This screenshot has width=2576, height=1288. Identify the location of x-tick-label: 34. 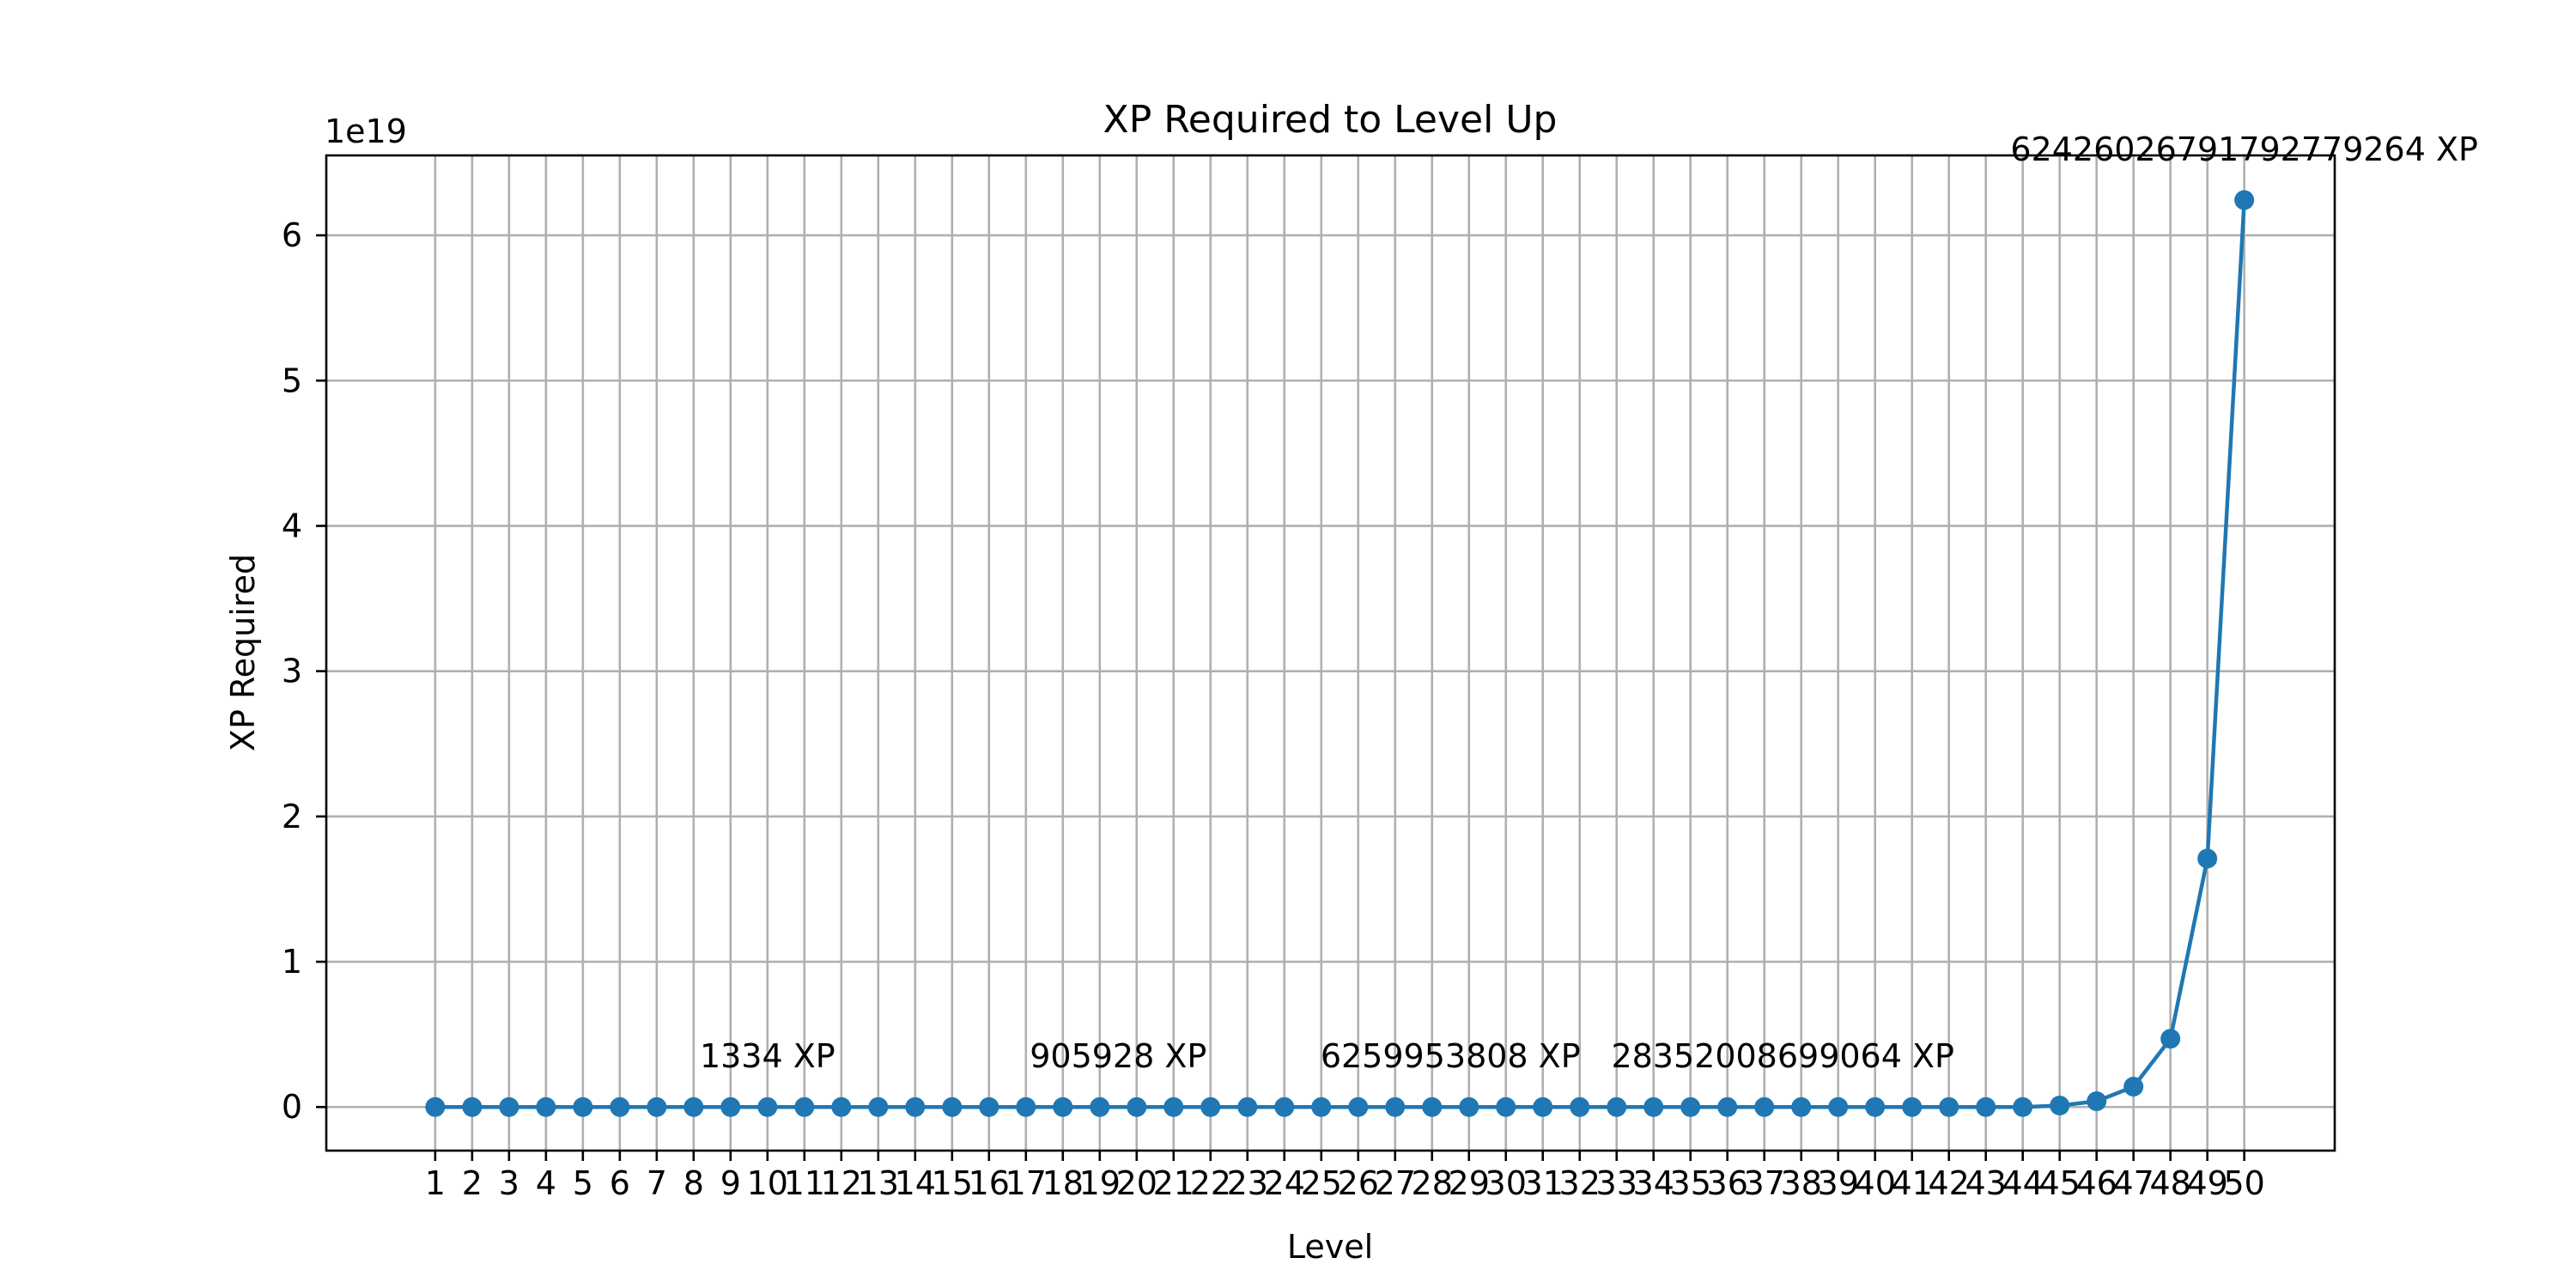
(1653, 1183).